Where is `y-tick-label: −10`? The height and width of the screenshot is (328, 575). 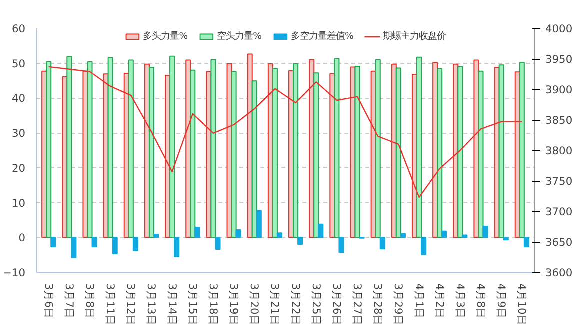 y-tick-label: −10 is located at coordinates (14, 273).